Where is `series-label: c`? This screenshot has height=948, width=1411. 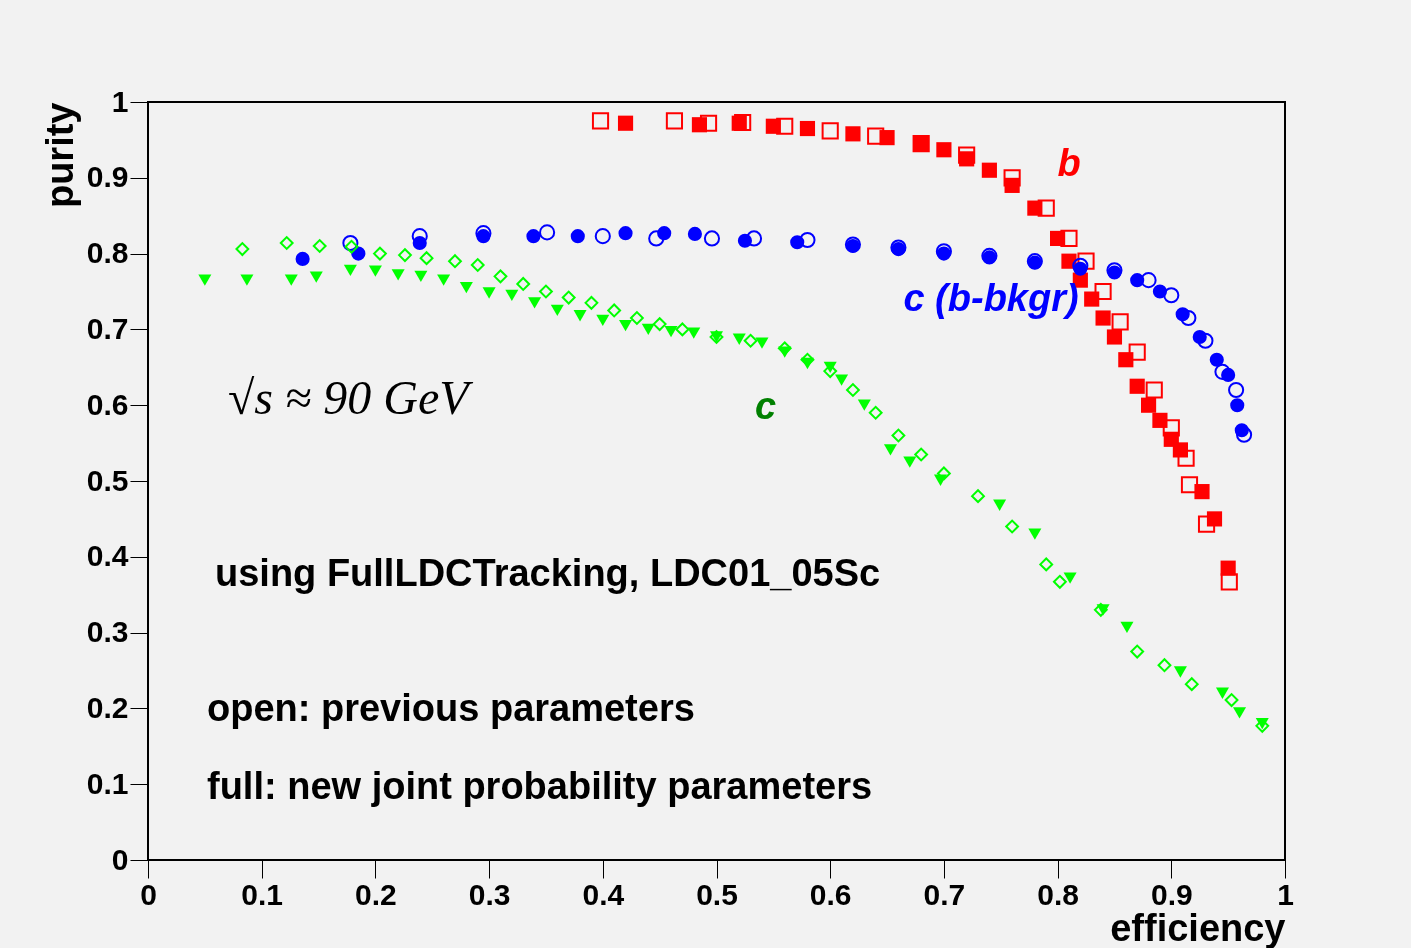 series-label: c is located at coordinates (765, 406).